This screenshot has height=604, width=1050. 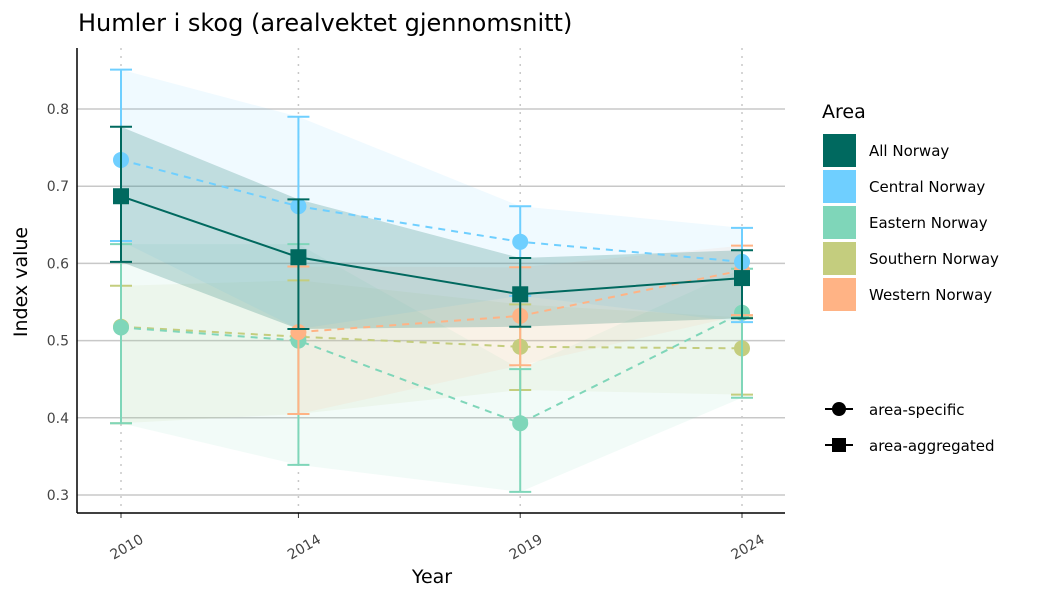 I want to click on legend-swatch-eastern-norway, so click(x=839, y=222).